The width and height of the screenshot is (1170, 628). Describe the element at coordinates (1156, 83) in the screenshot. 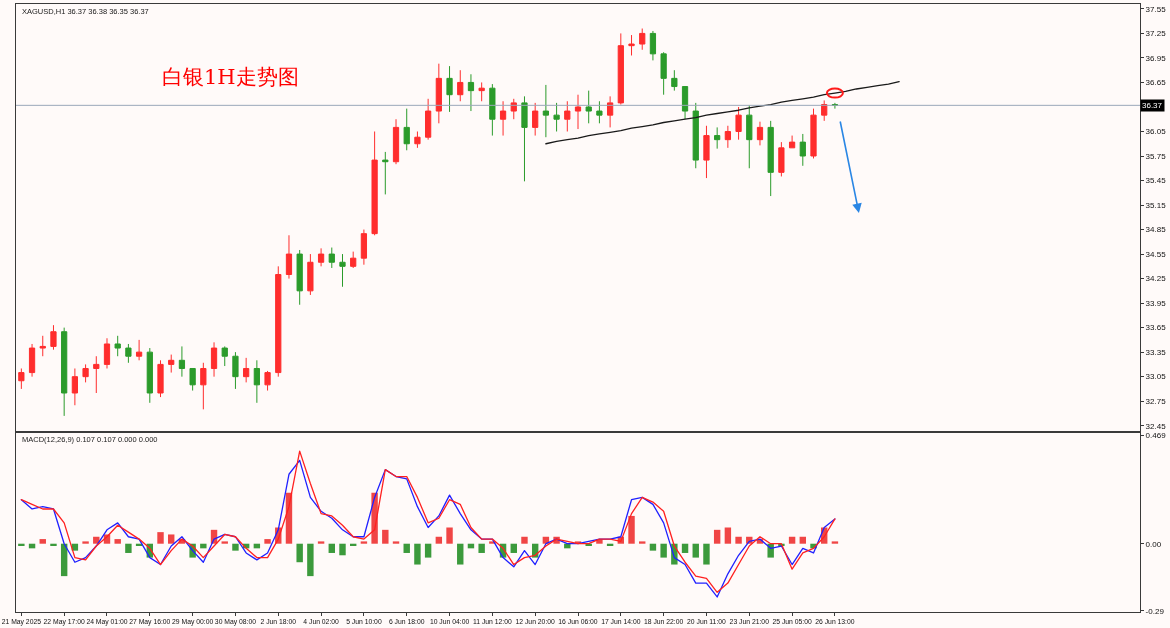

I see `y-tick-label: 36.65` at that location.